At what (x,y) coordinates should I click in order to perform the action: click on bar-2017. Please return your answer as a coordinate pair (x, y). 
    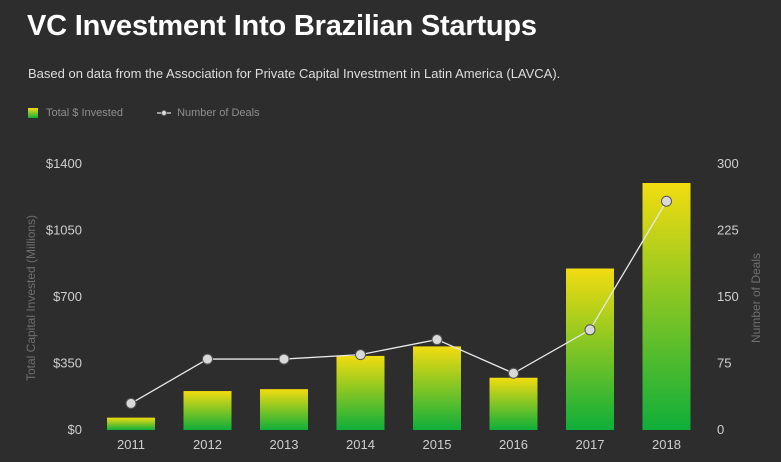
    Looking at the image, I should click on (590, 349).